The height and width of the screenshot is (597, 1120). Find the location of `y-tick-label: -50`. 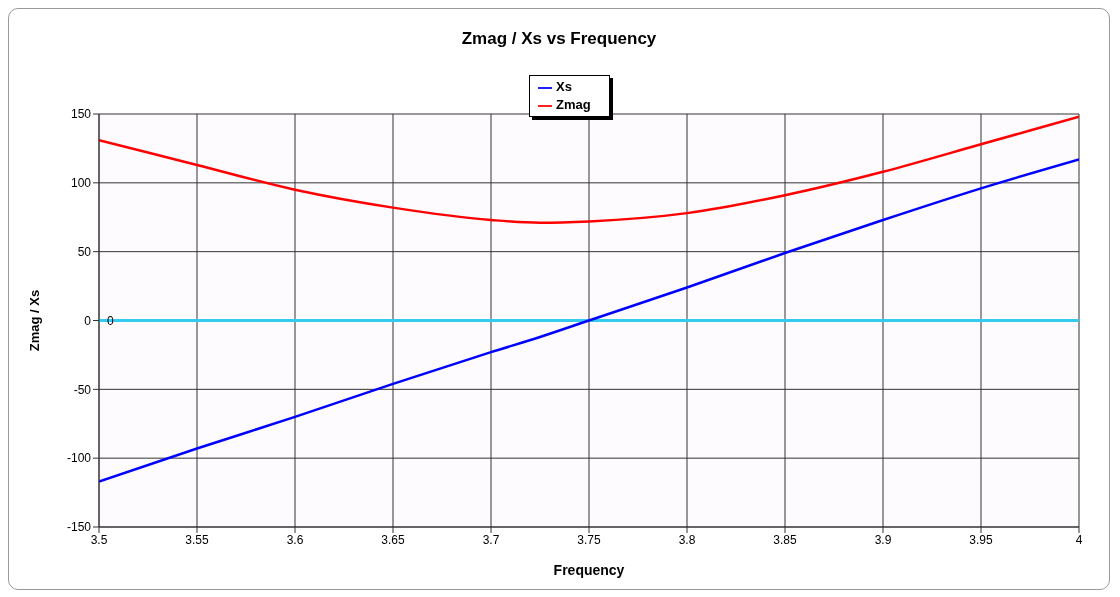

y-tick-label: -50 is located at coordinates (82, 389).